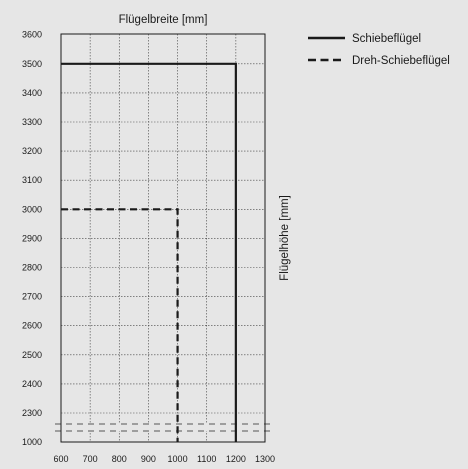 The image size is (468, 469). What do you see at coordinates (386, 39) in the screenshot?
I see `legend-label-1: Schiebeflügel` at bounding box center [386, 39].